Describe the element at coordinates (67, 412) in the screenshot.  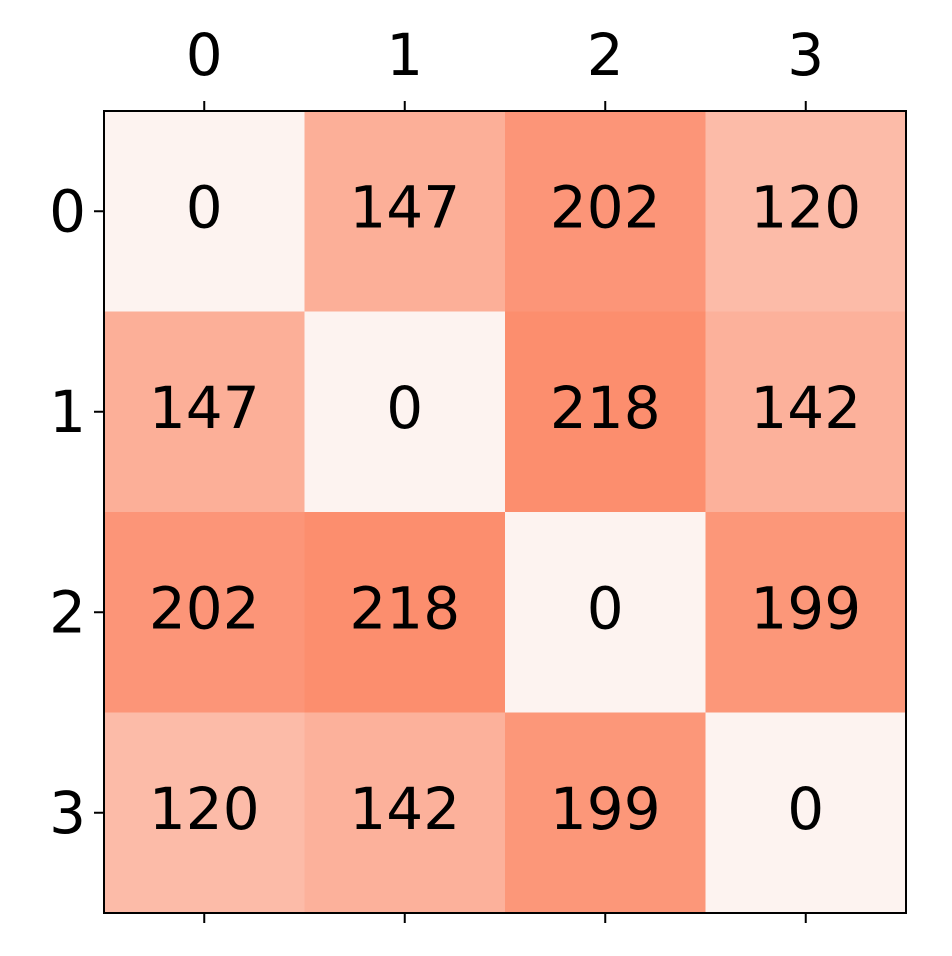
I see `y-tick-label: 1` at that location.